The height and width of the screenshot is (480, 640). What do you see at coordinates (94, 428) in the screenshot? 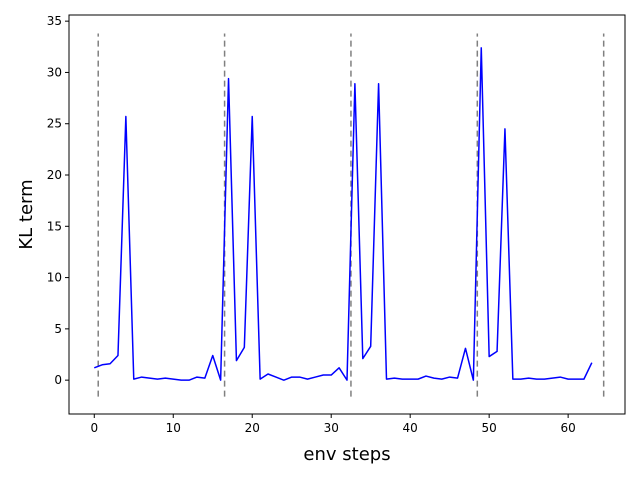
I see `x-tick-label: 0` at bounding box center [94, 428].